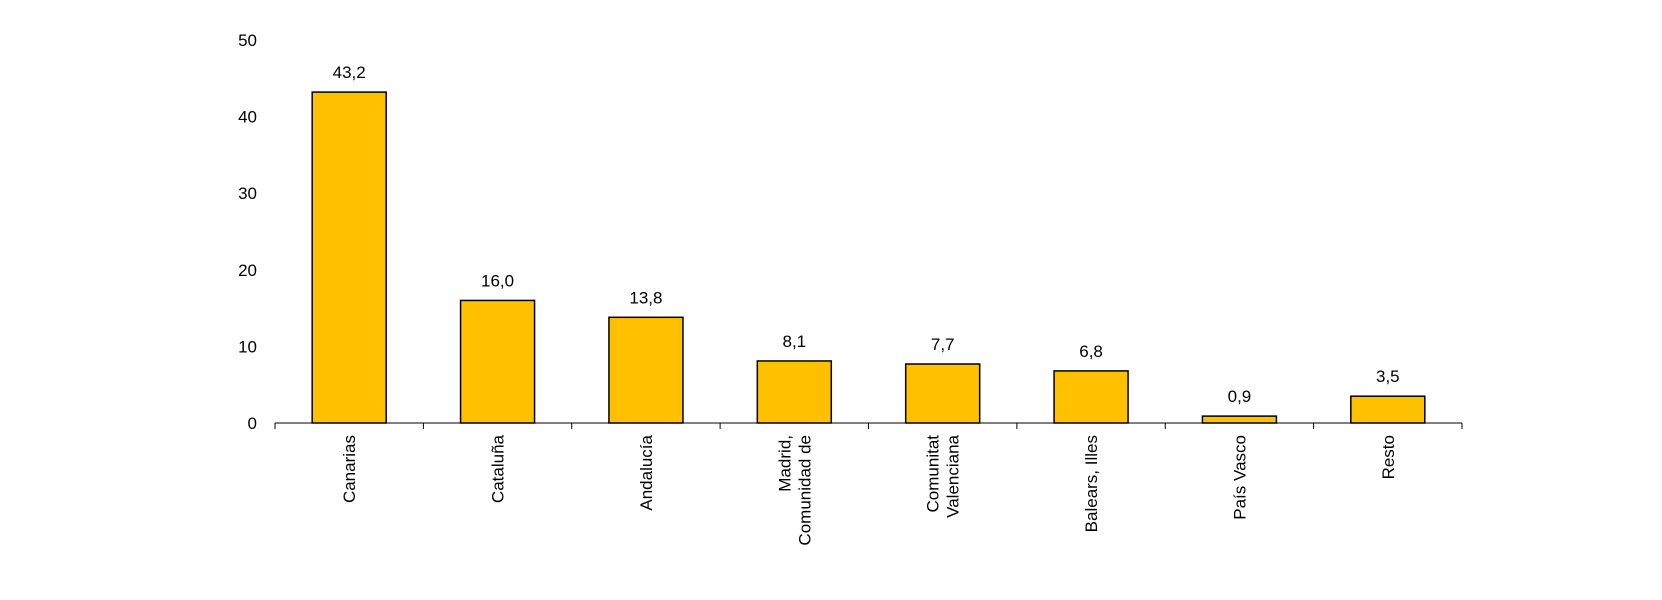 Image resolution: width=1662 pixels, height=600 pixels. I want to click on category-label-line: Resto, so click(1388, 457).